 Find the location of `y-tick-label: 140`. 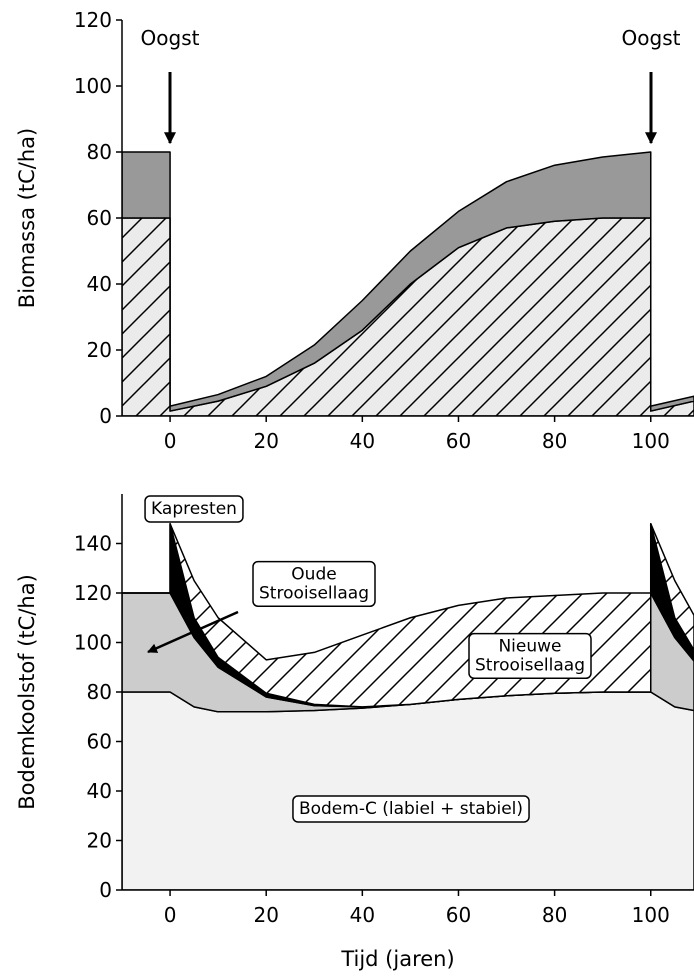

y-tick-label: 140 is located at coordinates (93, 544).